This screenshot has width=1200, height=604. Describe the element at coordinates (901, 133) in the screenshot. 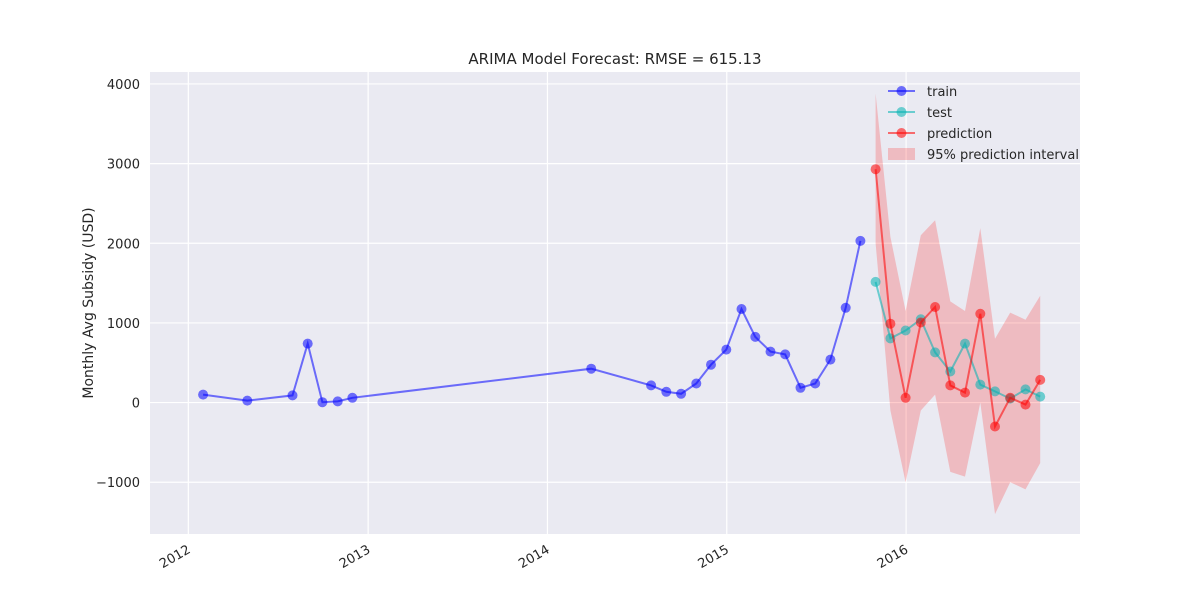

I see `legend-prediction-marker` at that location.